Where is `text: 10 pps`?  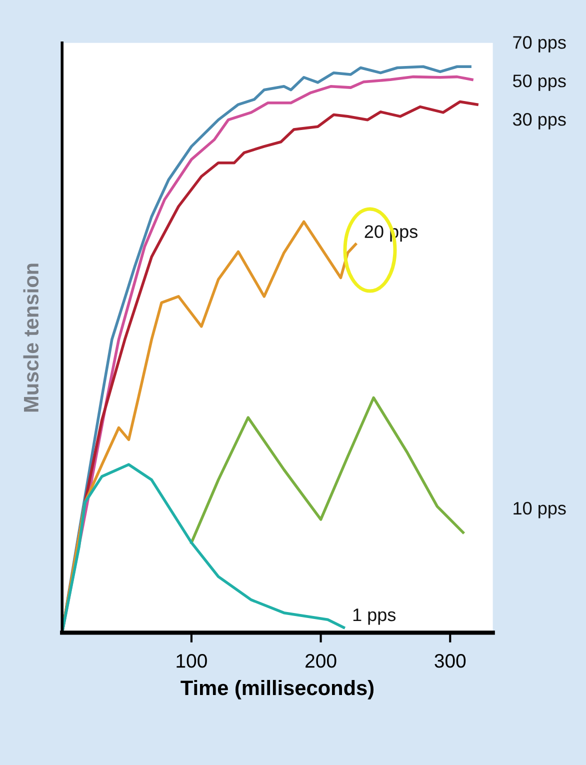
text: 10 pps is located at coordinates (540, 510).